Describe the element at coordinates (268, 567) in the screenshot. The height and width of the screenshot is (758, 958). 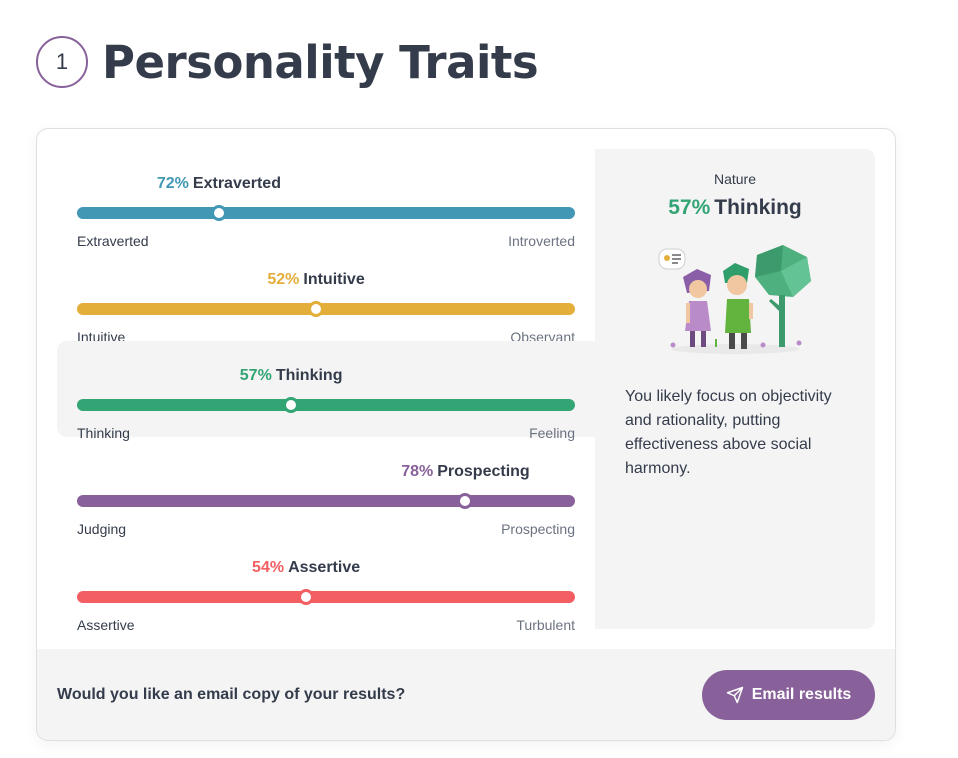
I see `trait-pct: 54%` at that location.